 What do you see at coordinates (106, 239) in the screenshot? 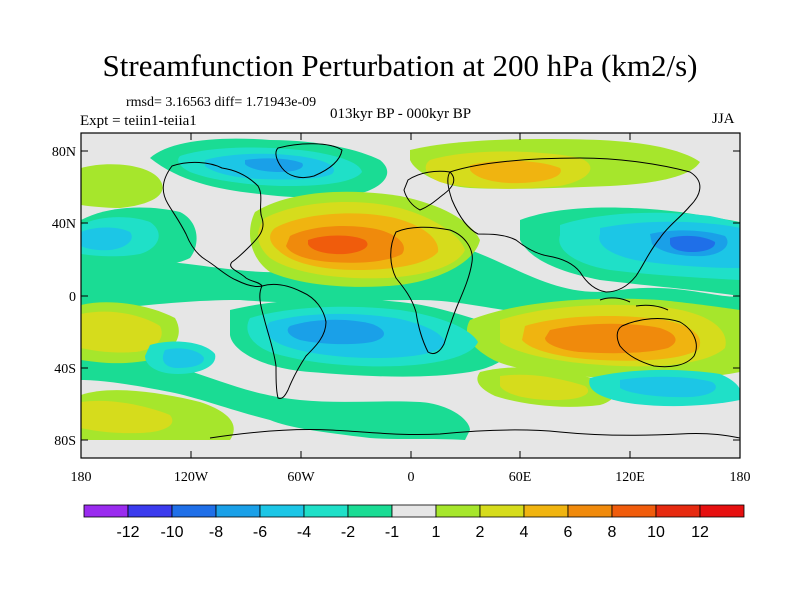
I see `region-north-pacific-neg6` at bounding box center [106, 239].